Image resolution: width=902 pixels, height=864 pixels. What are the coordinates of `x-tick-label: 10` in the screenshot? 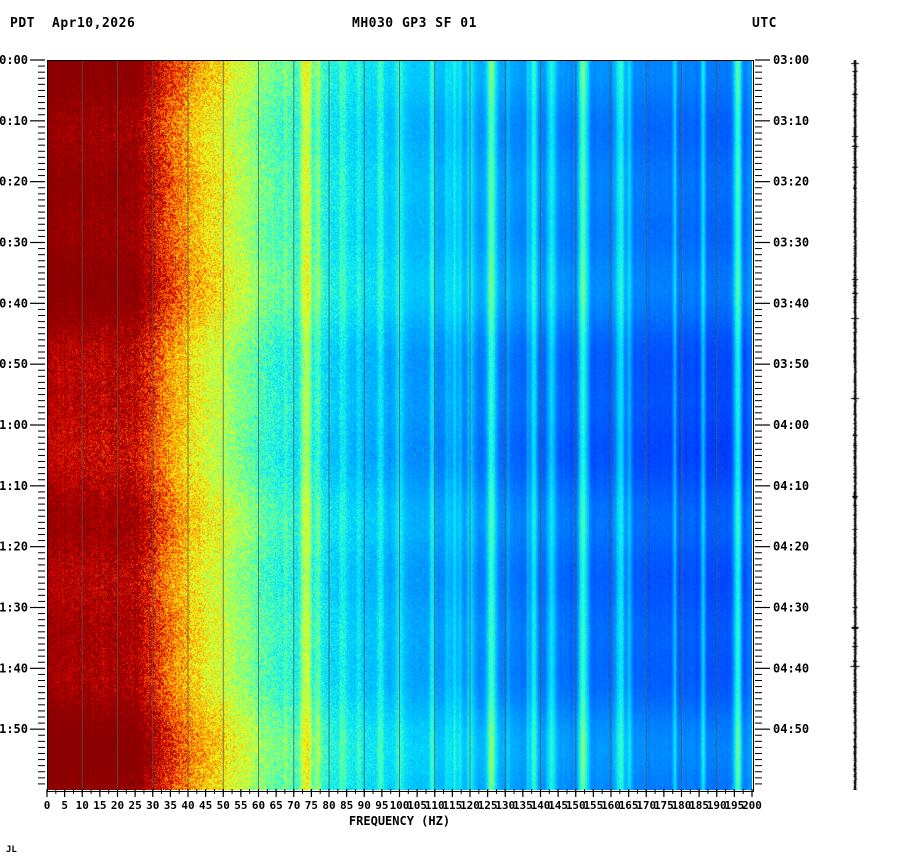 It's located at (82, 805).